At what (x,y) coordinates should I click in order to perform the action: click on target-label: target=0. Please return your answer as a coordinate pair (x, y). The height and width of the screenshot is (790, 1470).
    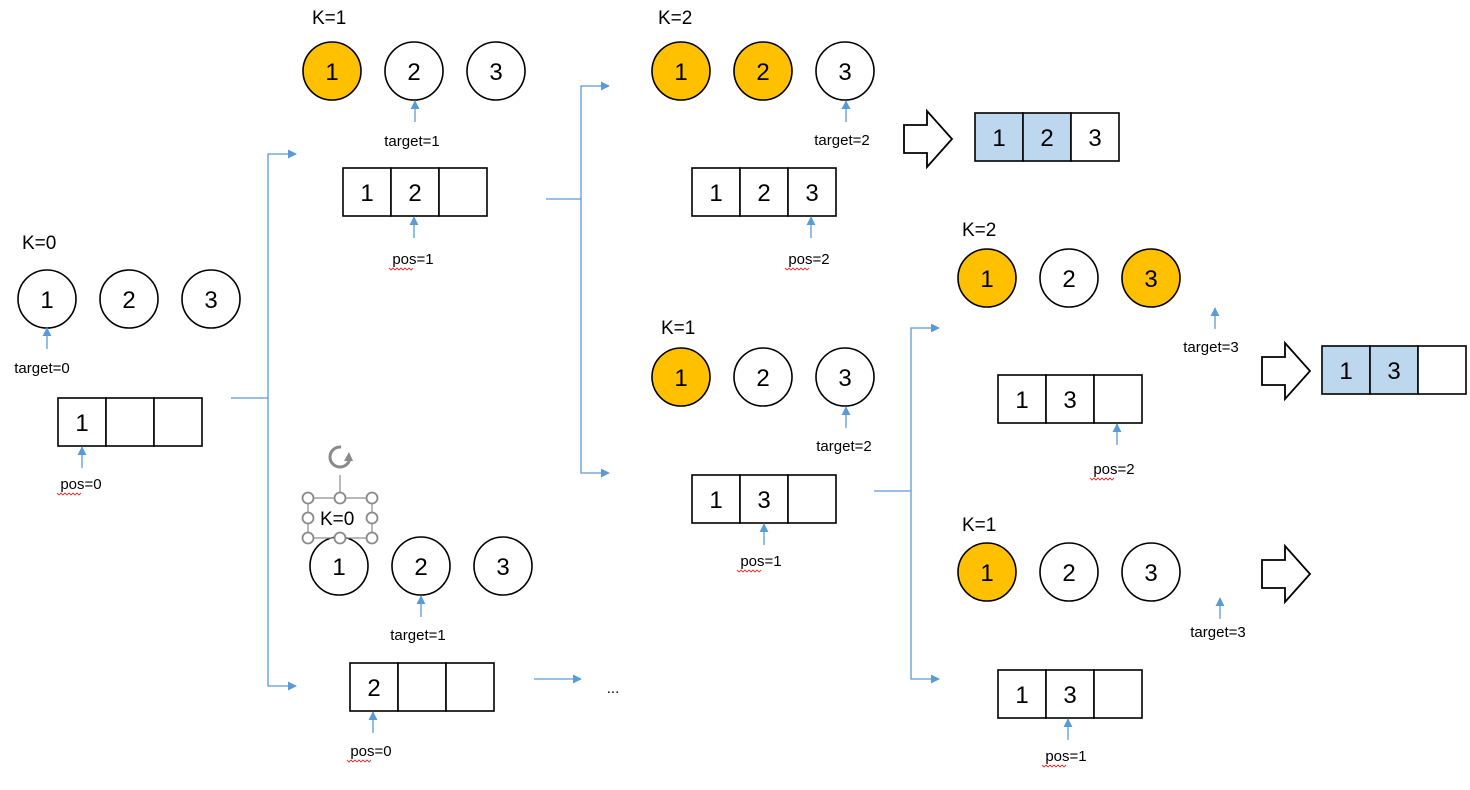
    Looking at the image, I should click on (41, 368).